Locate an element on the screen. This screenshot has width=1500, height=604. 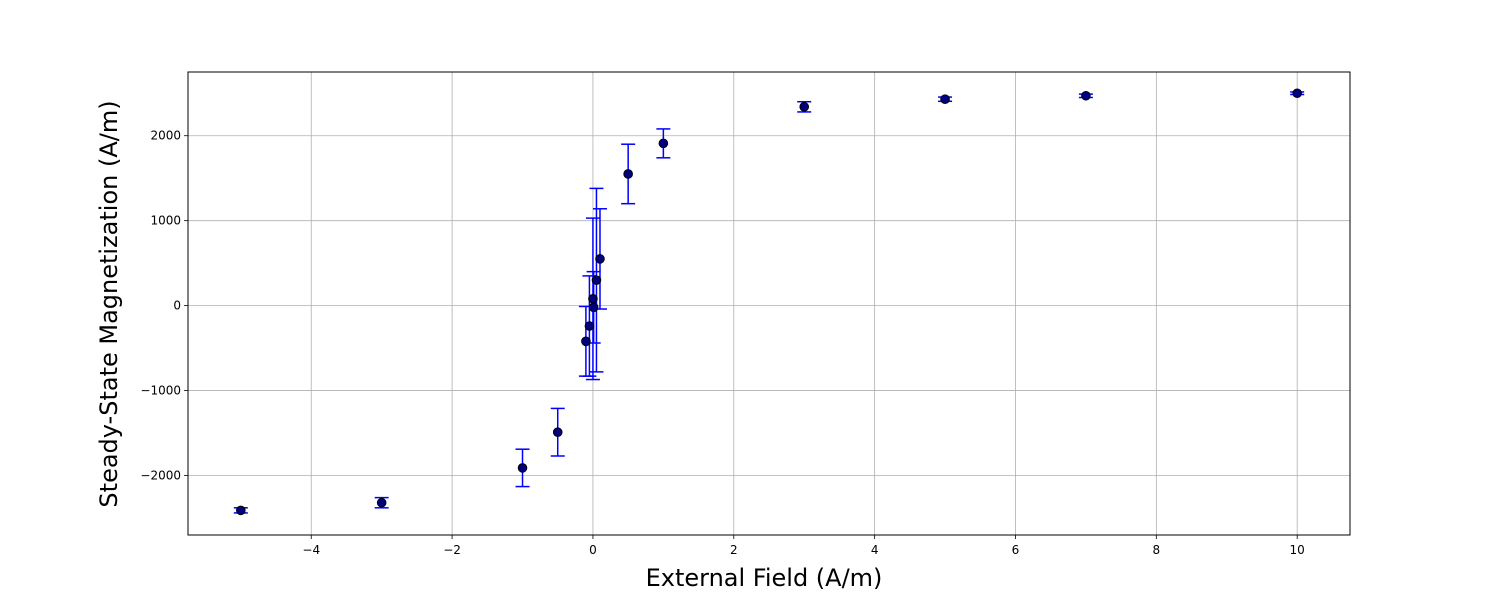
y-tick-label: 0 is located at coordinates (177, 306).